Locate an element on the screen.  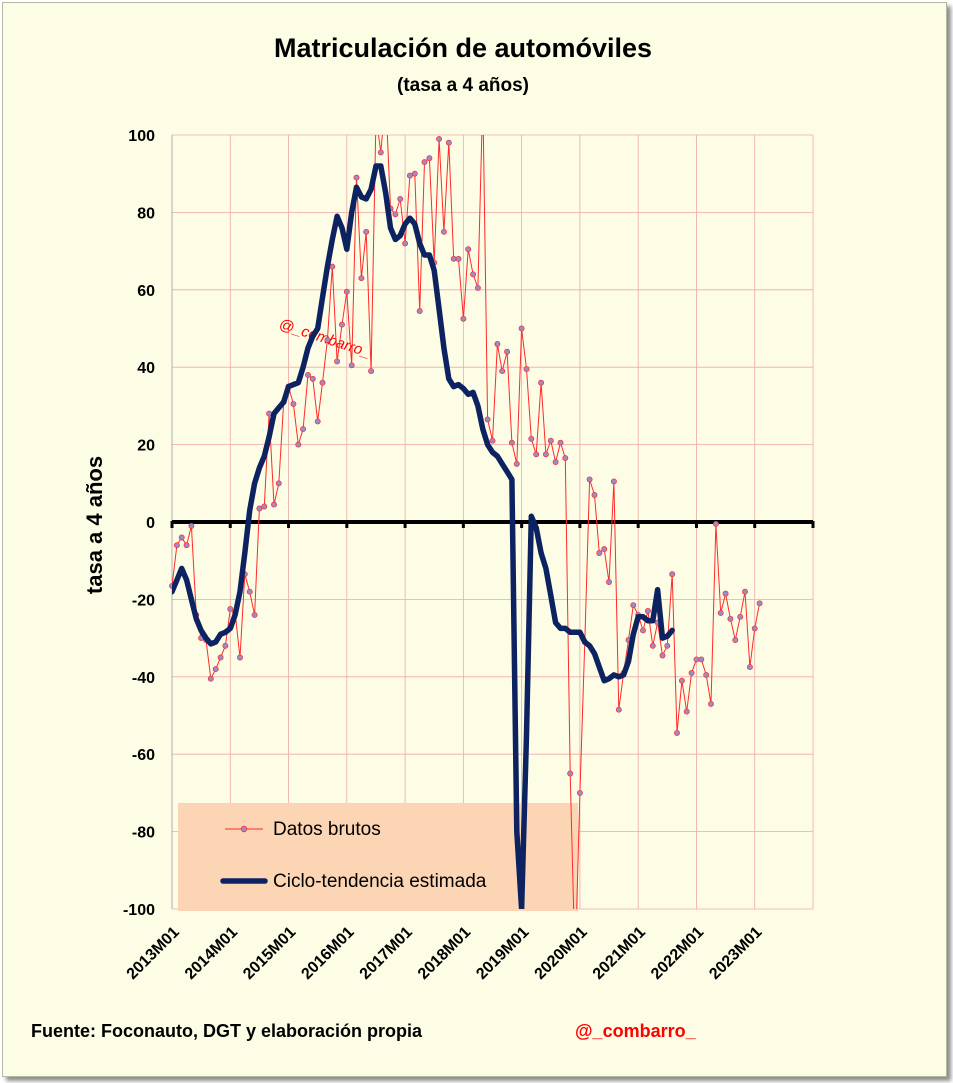
legend-trend-label: Ciclo-tendencia estimada is located at coordinates (380, 881).